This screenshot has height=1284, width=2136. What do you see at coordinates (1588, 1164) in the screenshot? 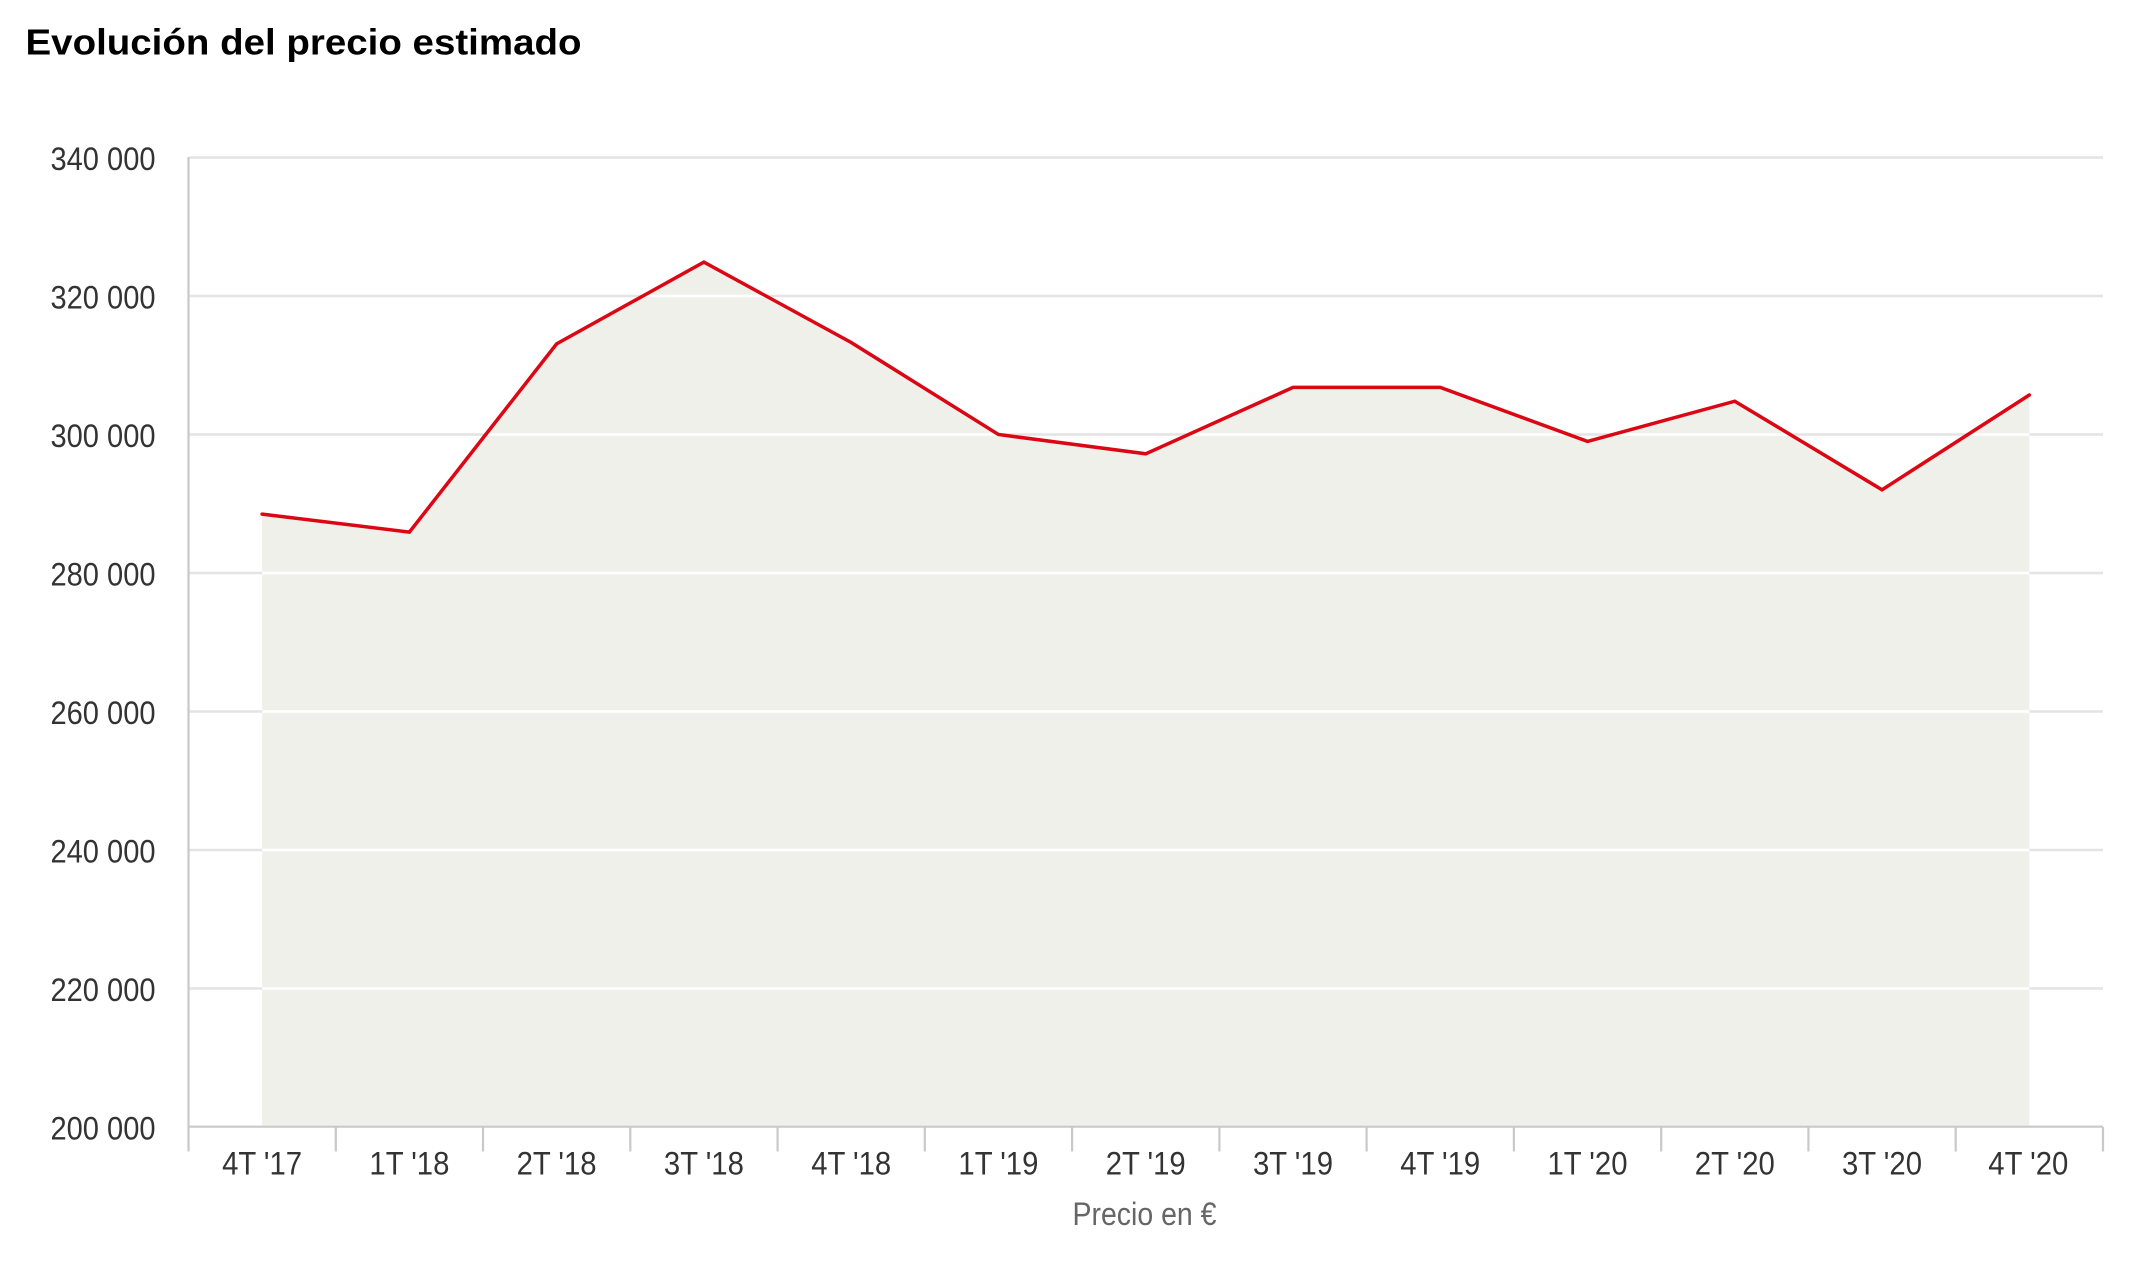
I see `svg-text: 1T '20` at bounding box center [1588, 1164].